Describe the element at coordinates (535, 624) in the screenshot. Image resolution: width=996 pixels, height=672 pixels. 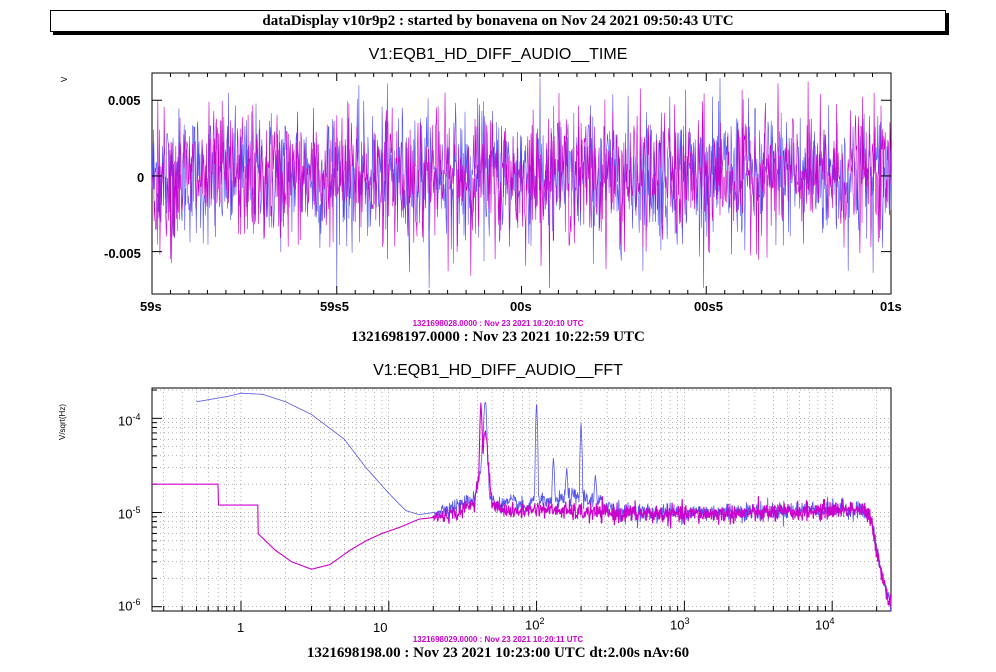
I see `fft-x-tick-label: 10²` at that location.